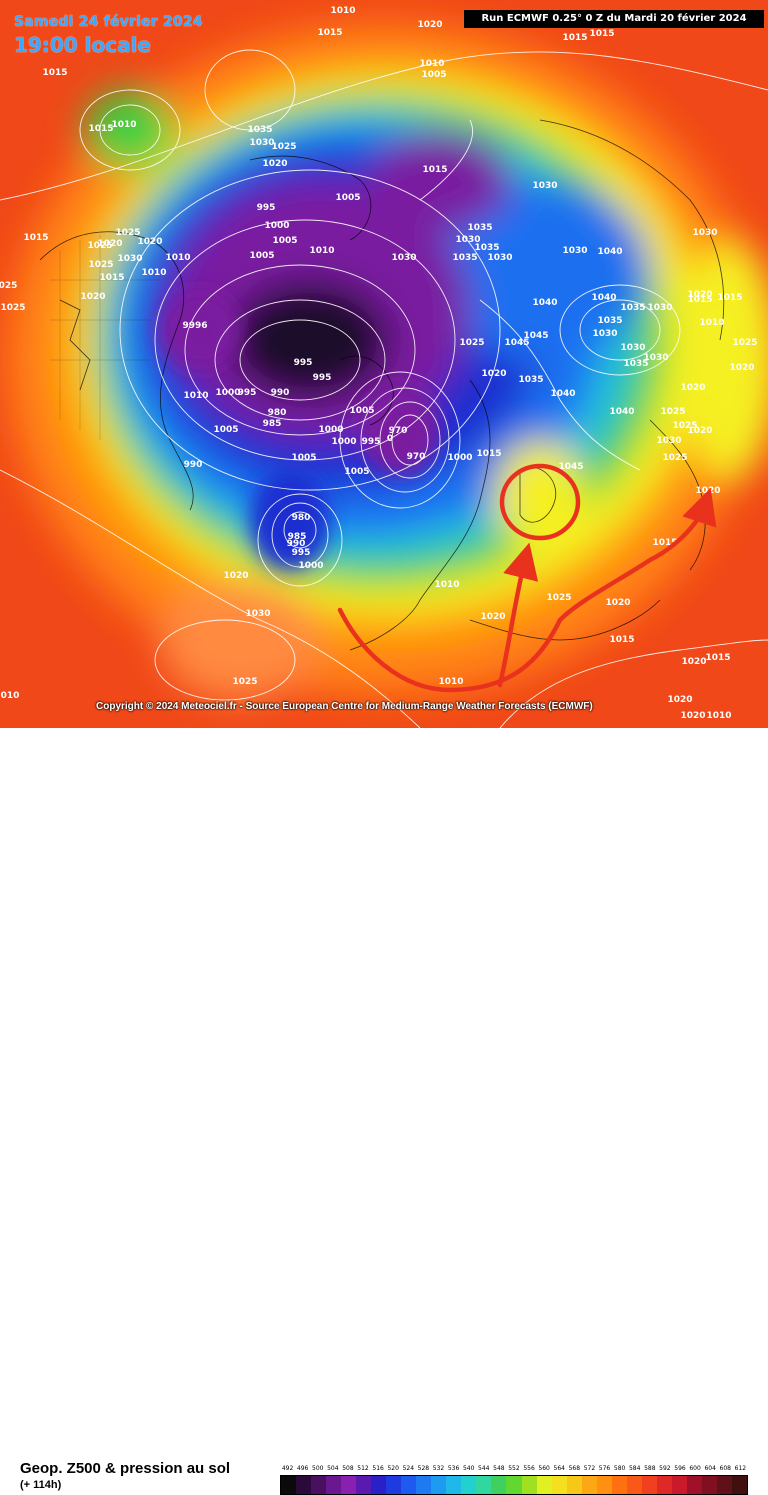 This screenshot has height=1495, width=768. Describe the element at coordinates (680, 1468) in the screenshot. I see `scale-label: 596` at that location.